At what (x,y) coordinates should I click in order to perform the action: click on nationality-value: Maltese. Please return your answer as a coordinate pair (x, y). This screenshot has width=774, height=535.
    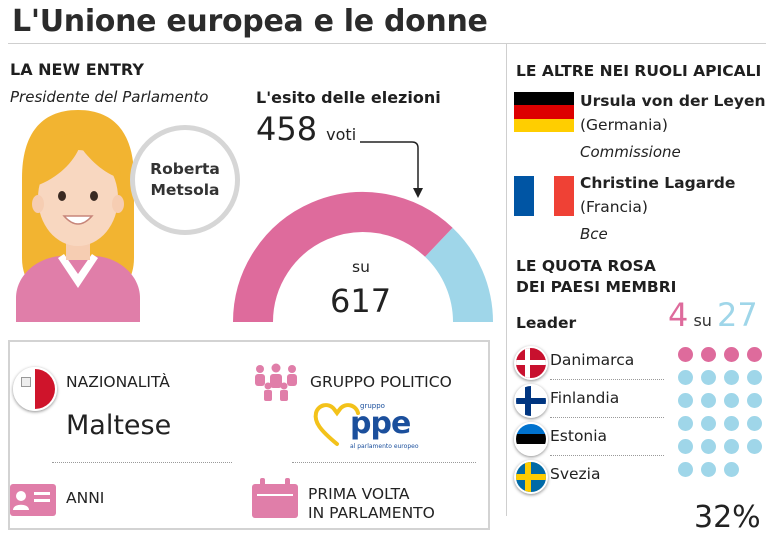
    Looking at the image, I should click on (119, 425).